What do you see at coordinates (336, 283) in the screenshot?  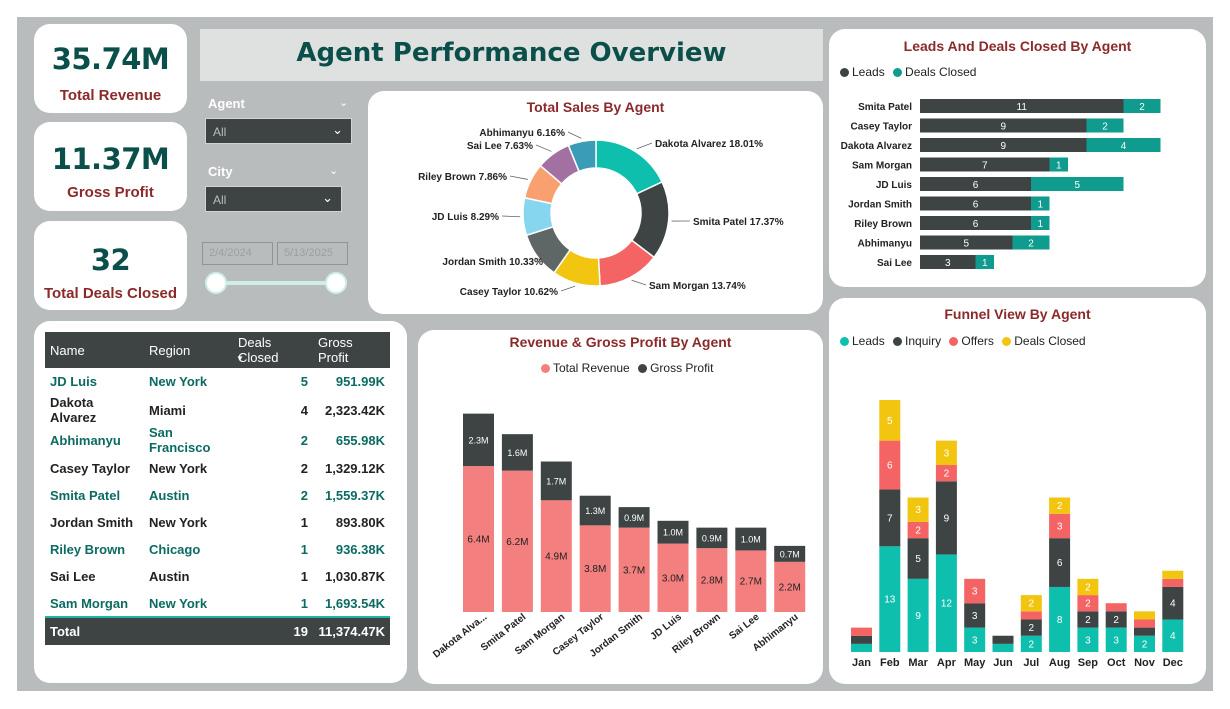 I see `date-slider-end-handle` at bounding box center [336, 283].